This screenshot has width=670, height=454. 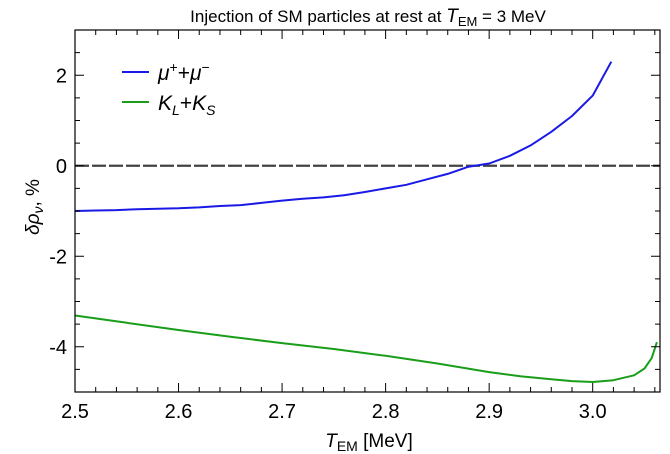 What do you see at coordinates (511, 16) in the screenshot?
I see `chart-title-suffix: = 3 MeV` at bounding box center [511, 16].